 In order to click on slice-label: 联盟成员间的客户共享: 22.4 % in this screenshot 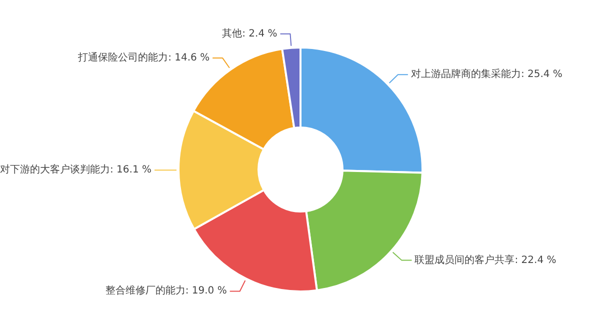, I will do `click(485, 260)`.